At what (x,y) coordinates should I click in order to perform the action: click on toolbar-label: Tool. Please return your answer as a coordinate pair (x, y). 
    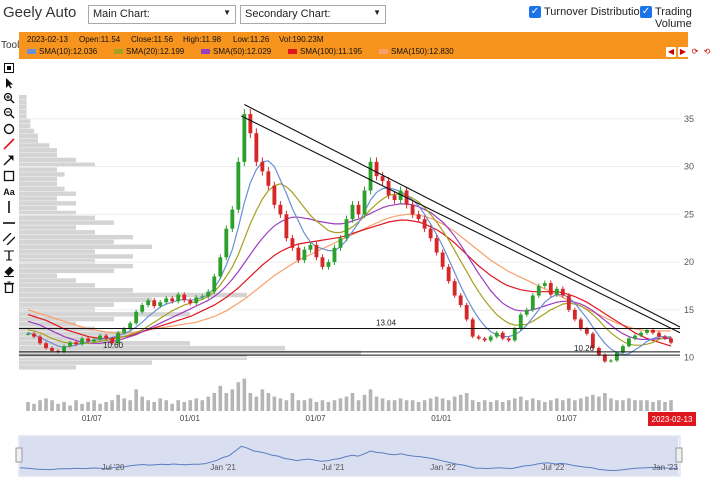
    Looking at the image, I should click on (10, 45).